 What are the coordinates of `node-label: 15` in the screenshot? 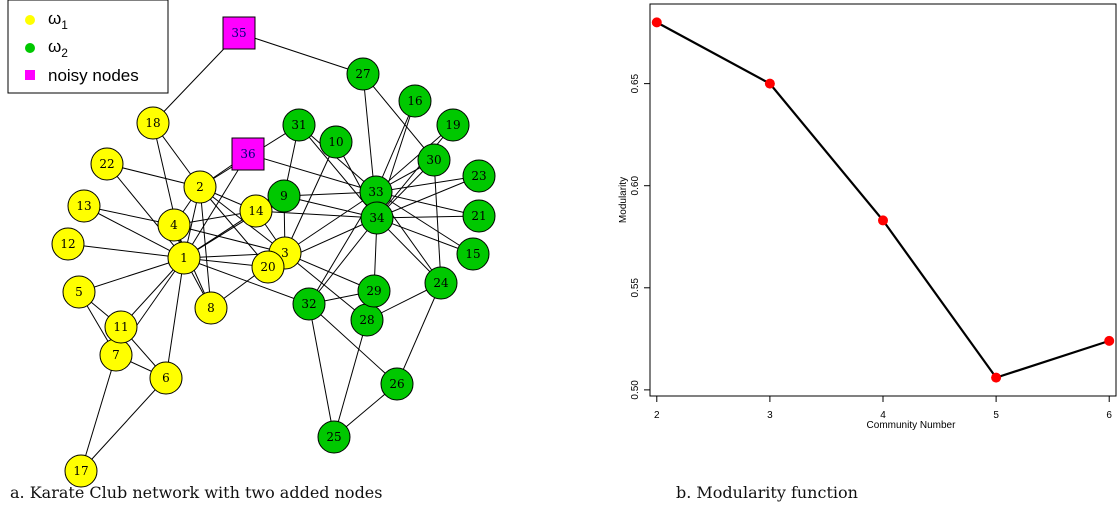 It's located at (472, 254).